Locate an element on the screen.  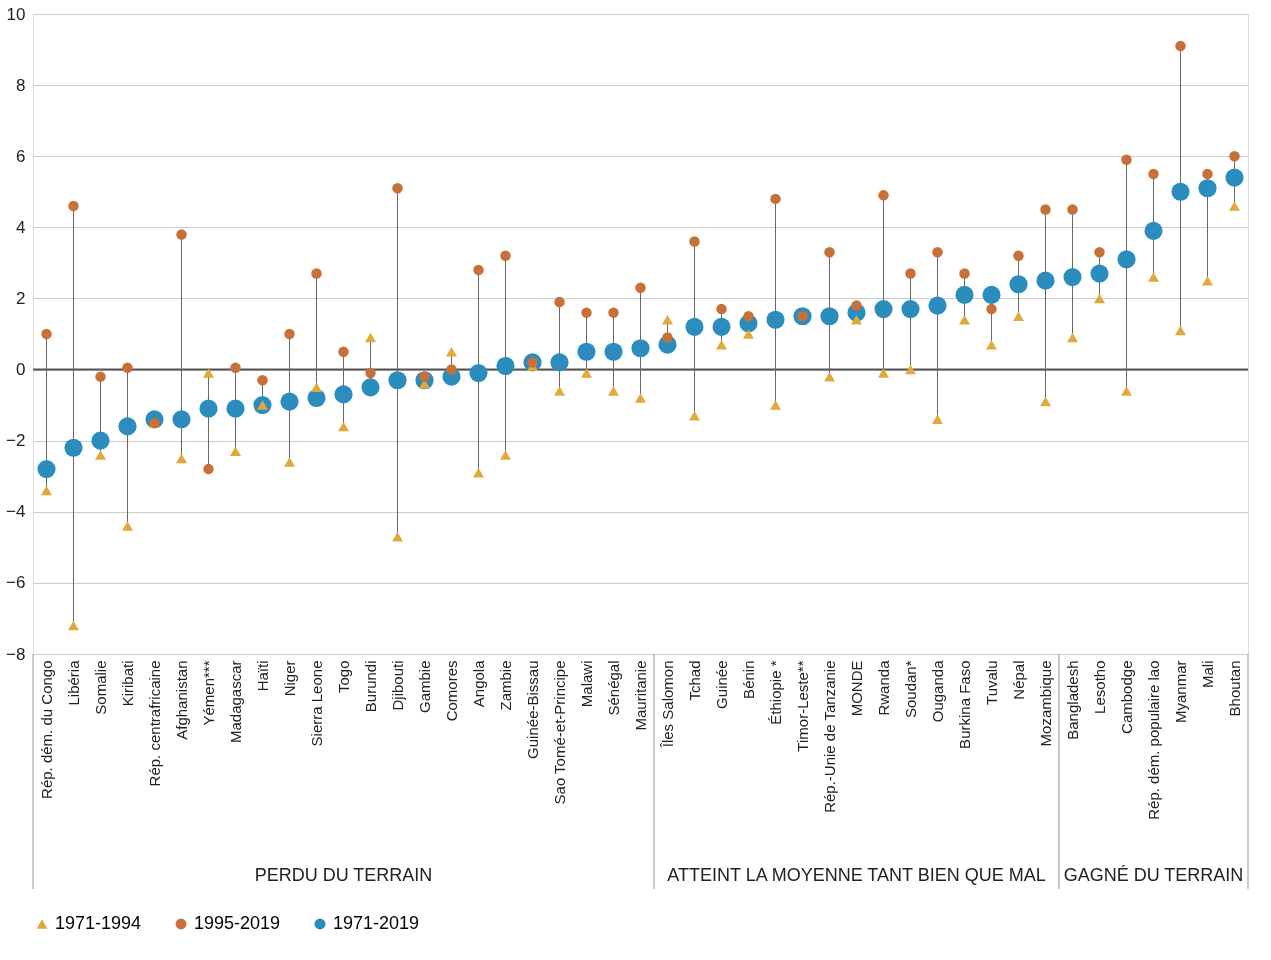
text: ATTEINT LA MOYENNE TANT BIEN QUE MAL is located at coordinates (856, 875).